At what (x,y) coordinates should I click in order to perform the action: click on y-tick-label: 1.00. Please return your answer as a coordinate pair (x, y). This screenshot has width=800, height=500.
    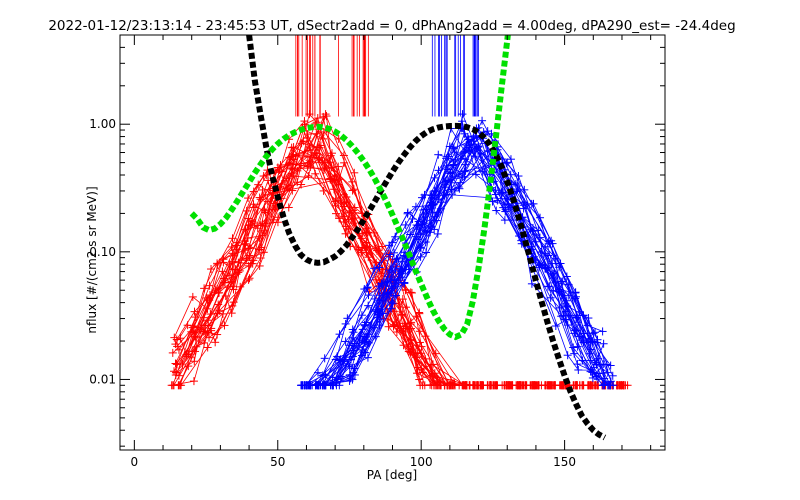
    Looking at the image, I should click on (102, 124).